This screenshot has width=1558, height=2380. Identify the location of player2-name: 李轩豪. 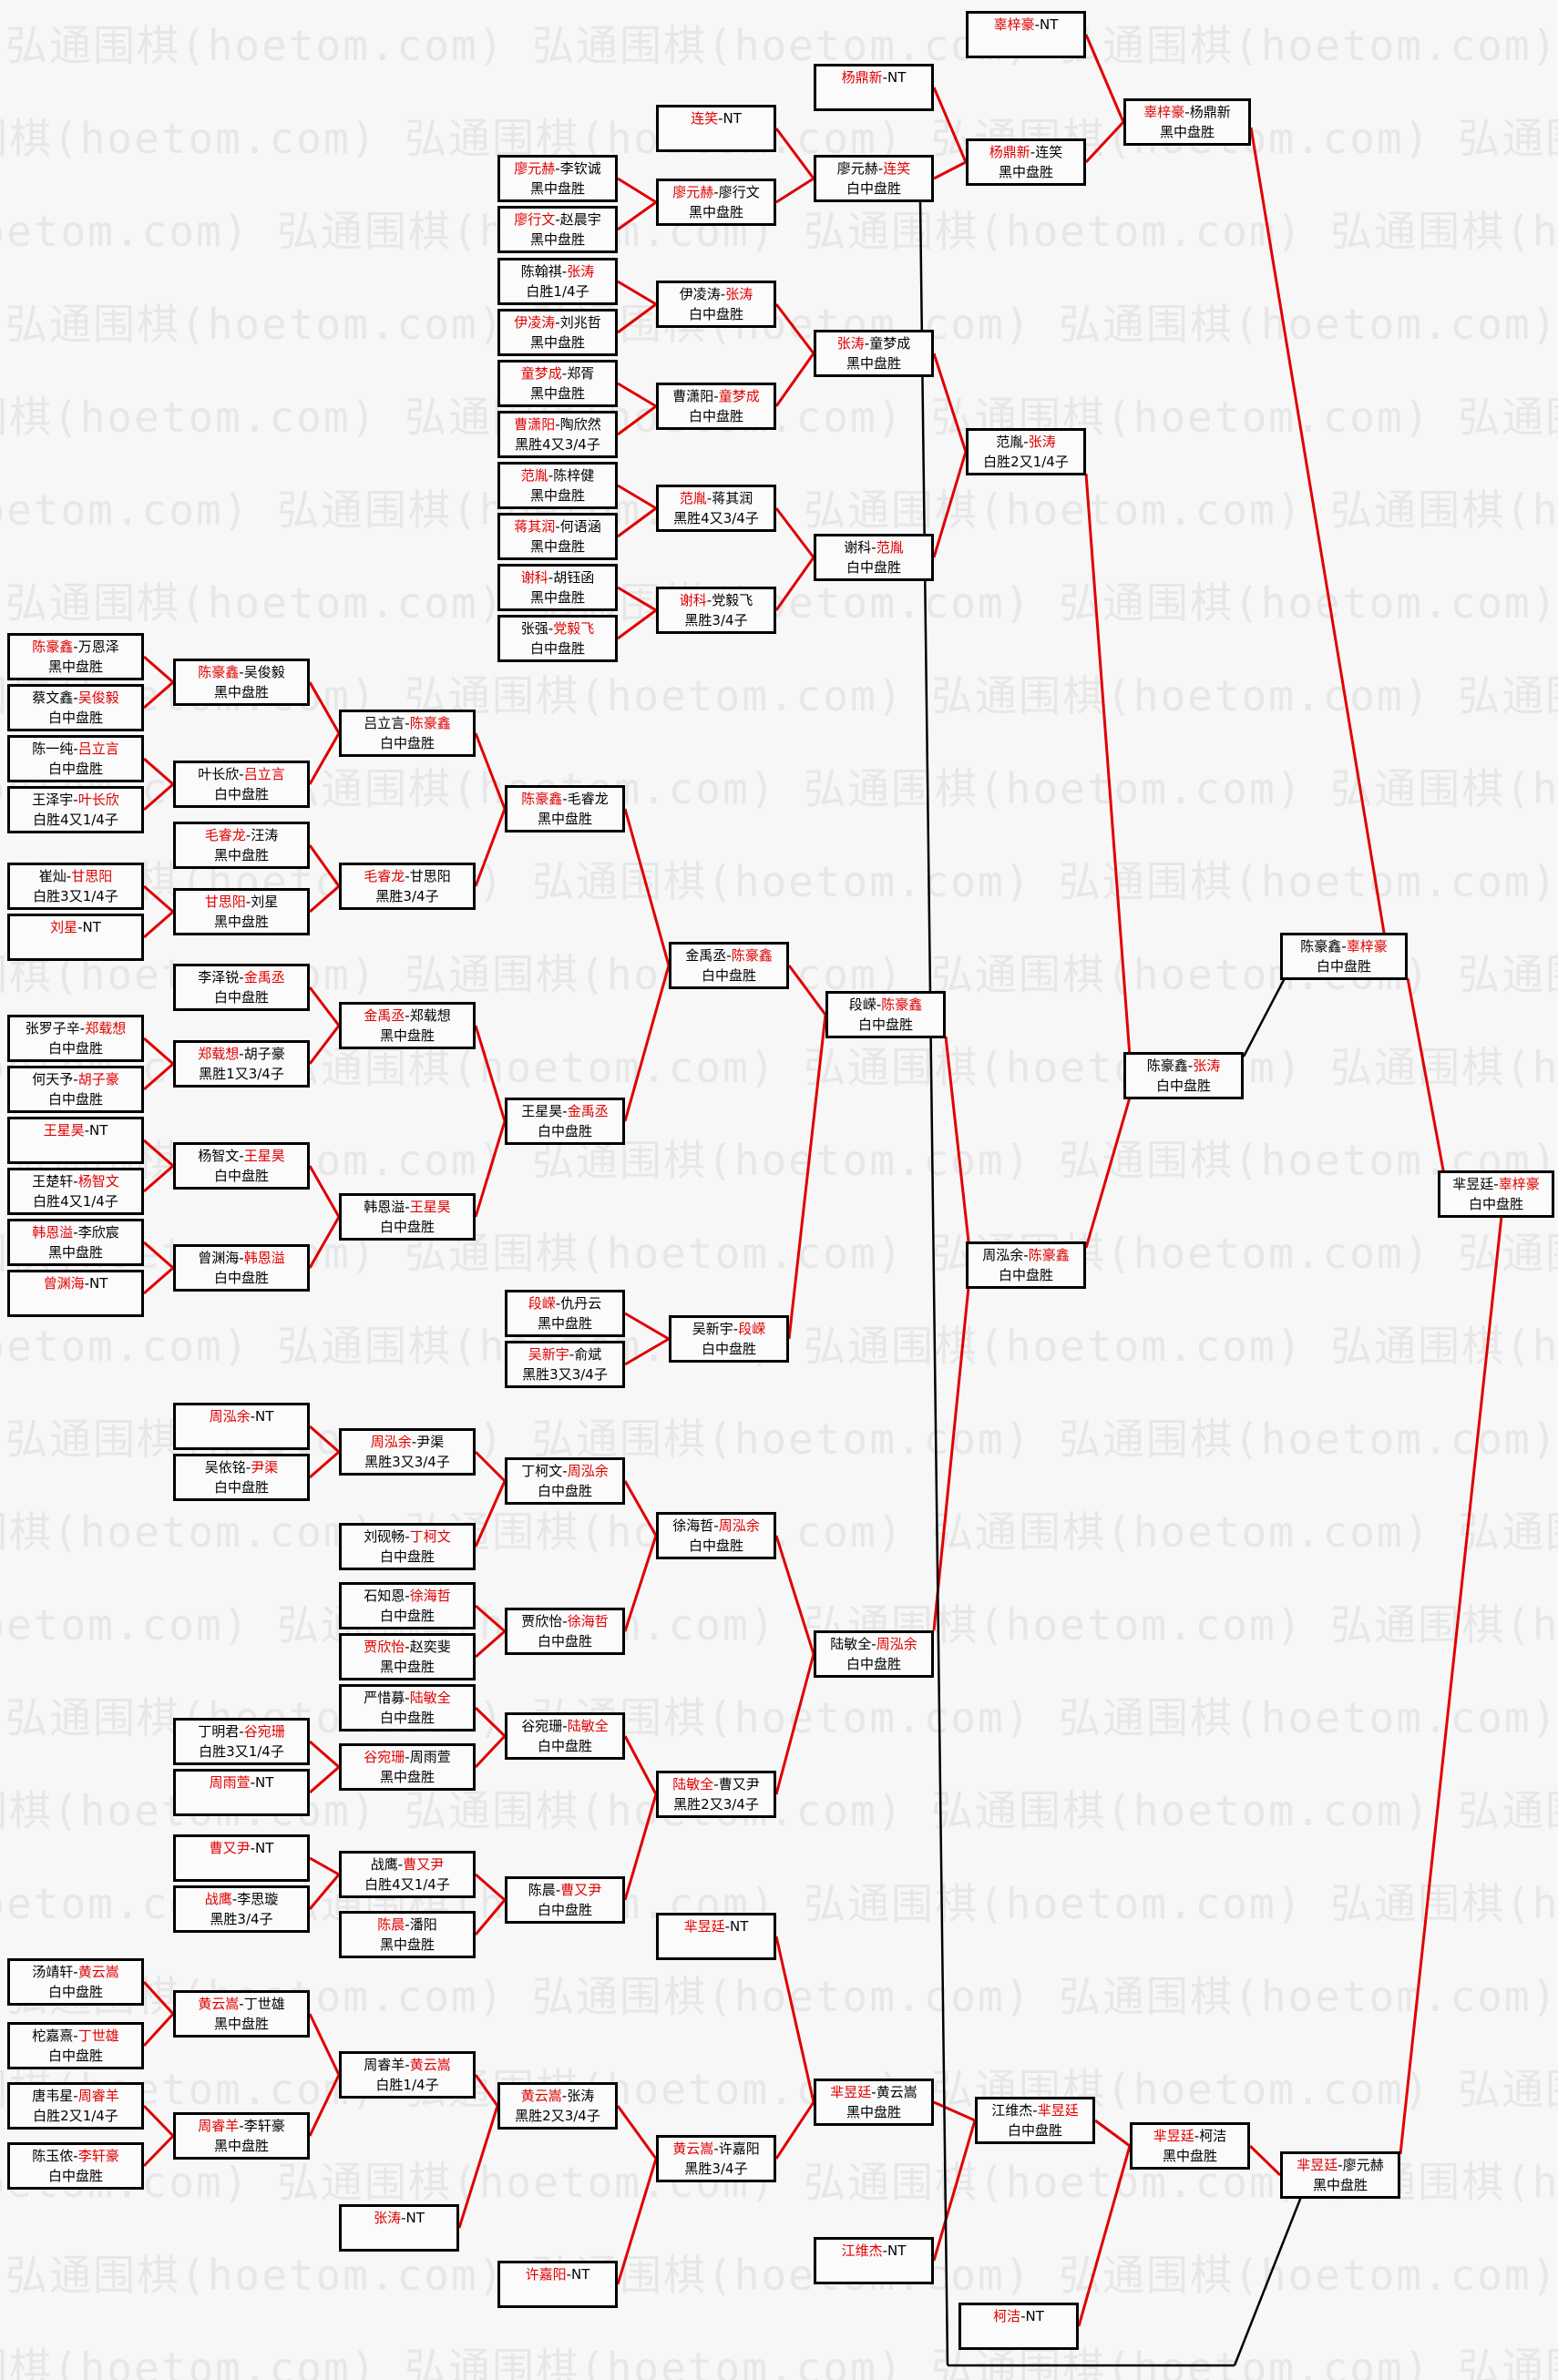
(264, 2126).